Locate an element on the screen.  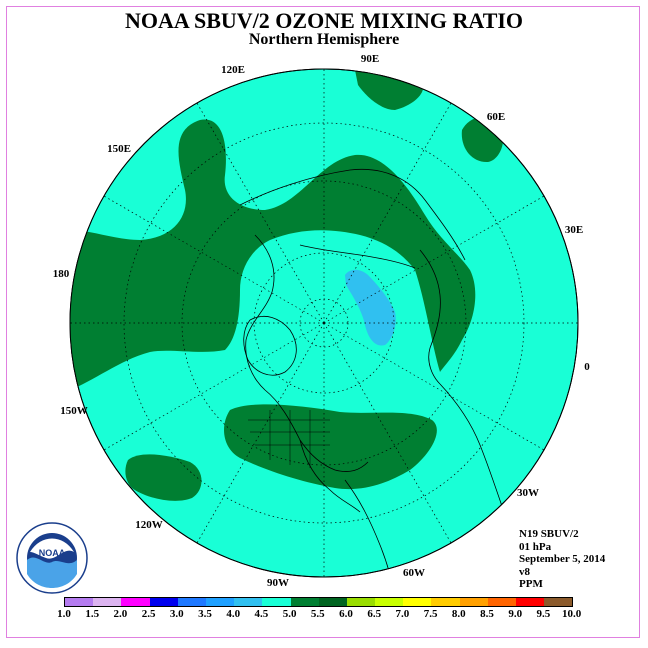
meridian-120w is located at coordinates (260, 433).